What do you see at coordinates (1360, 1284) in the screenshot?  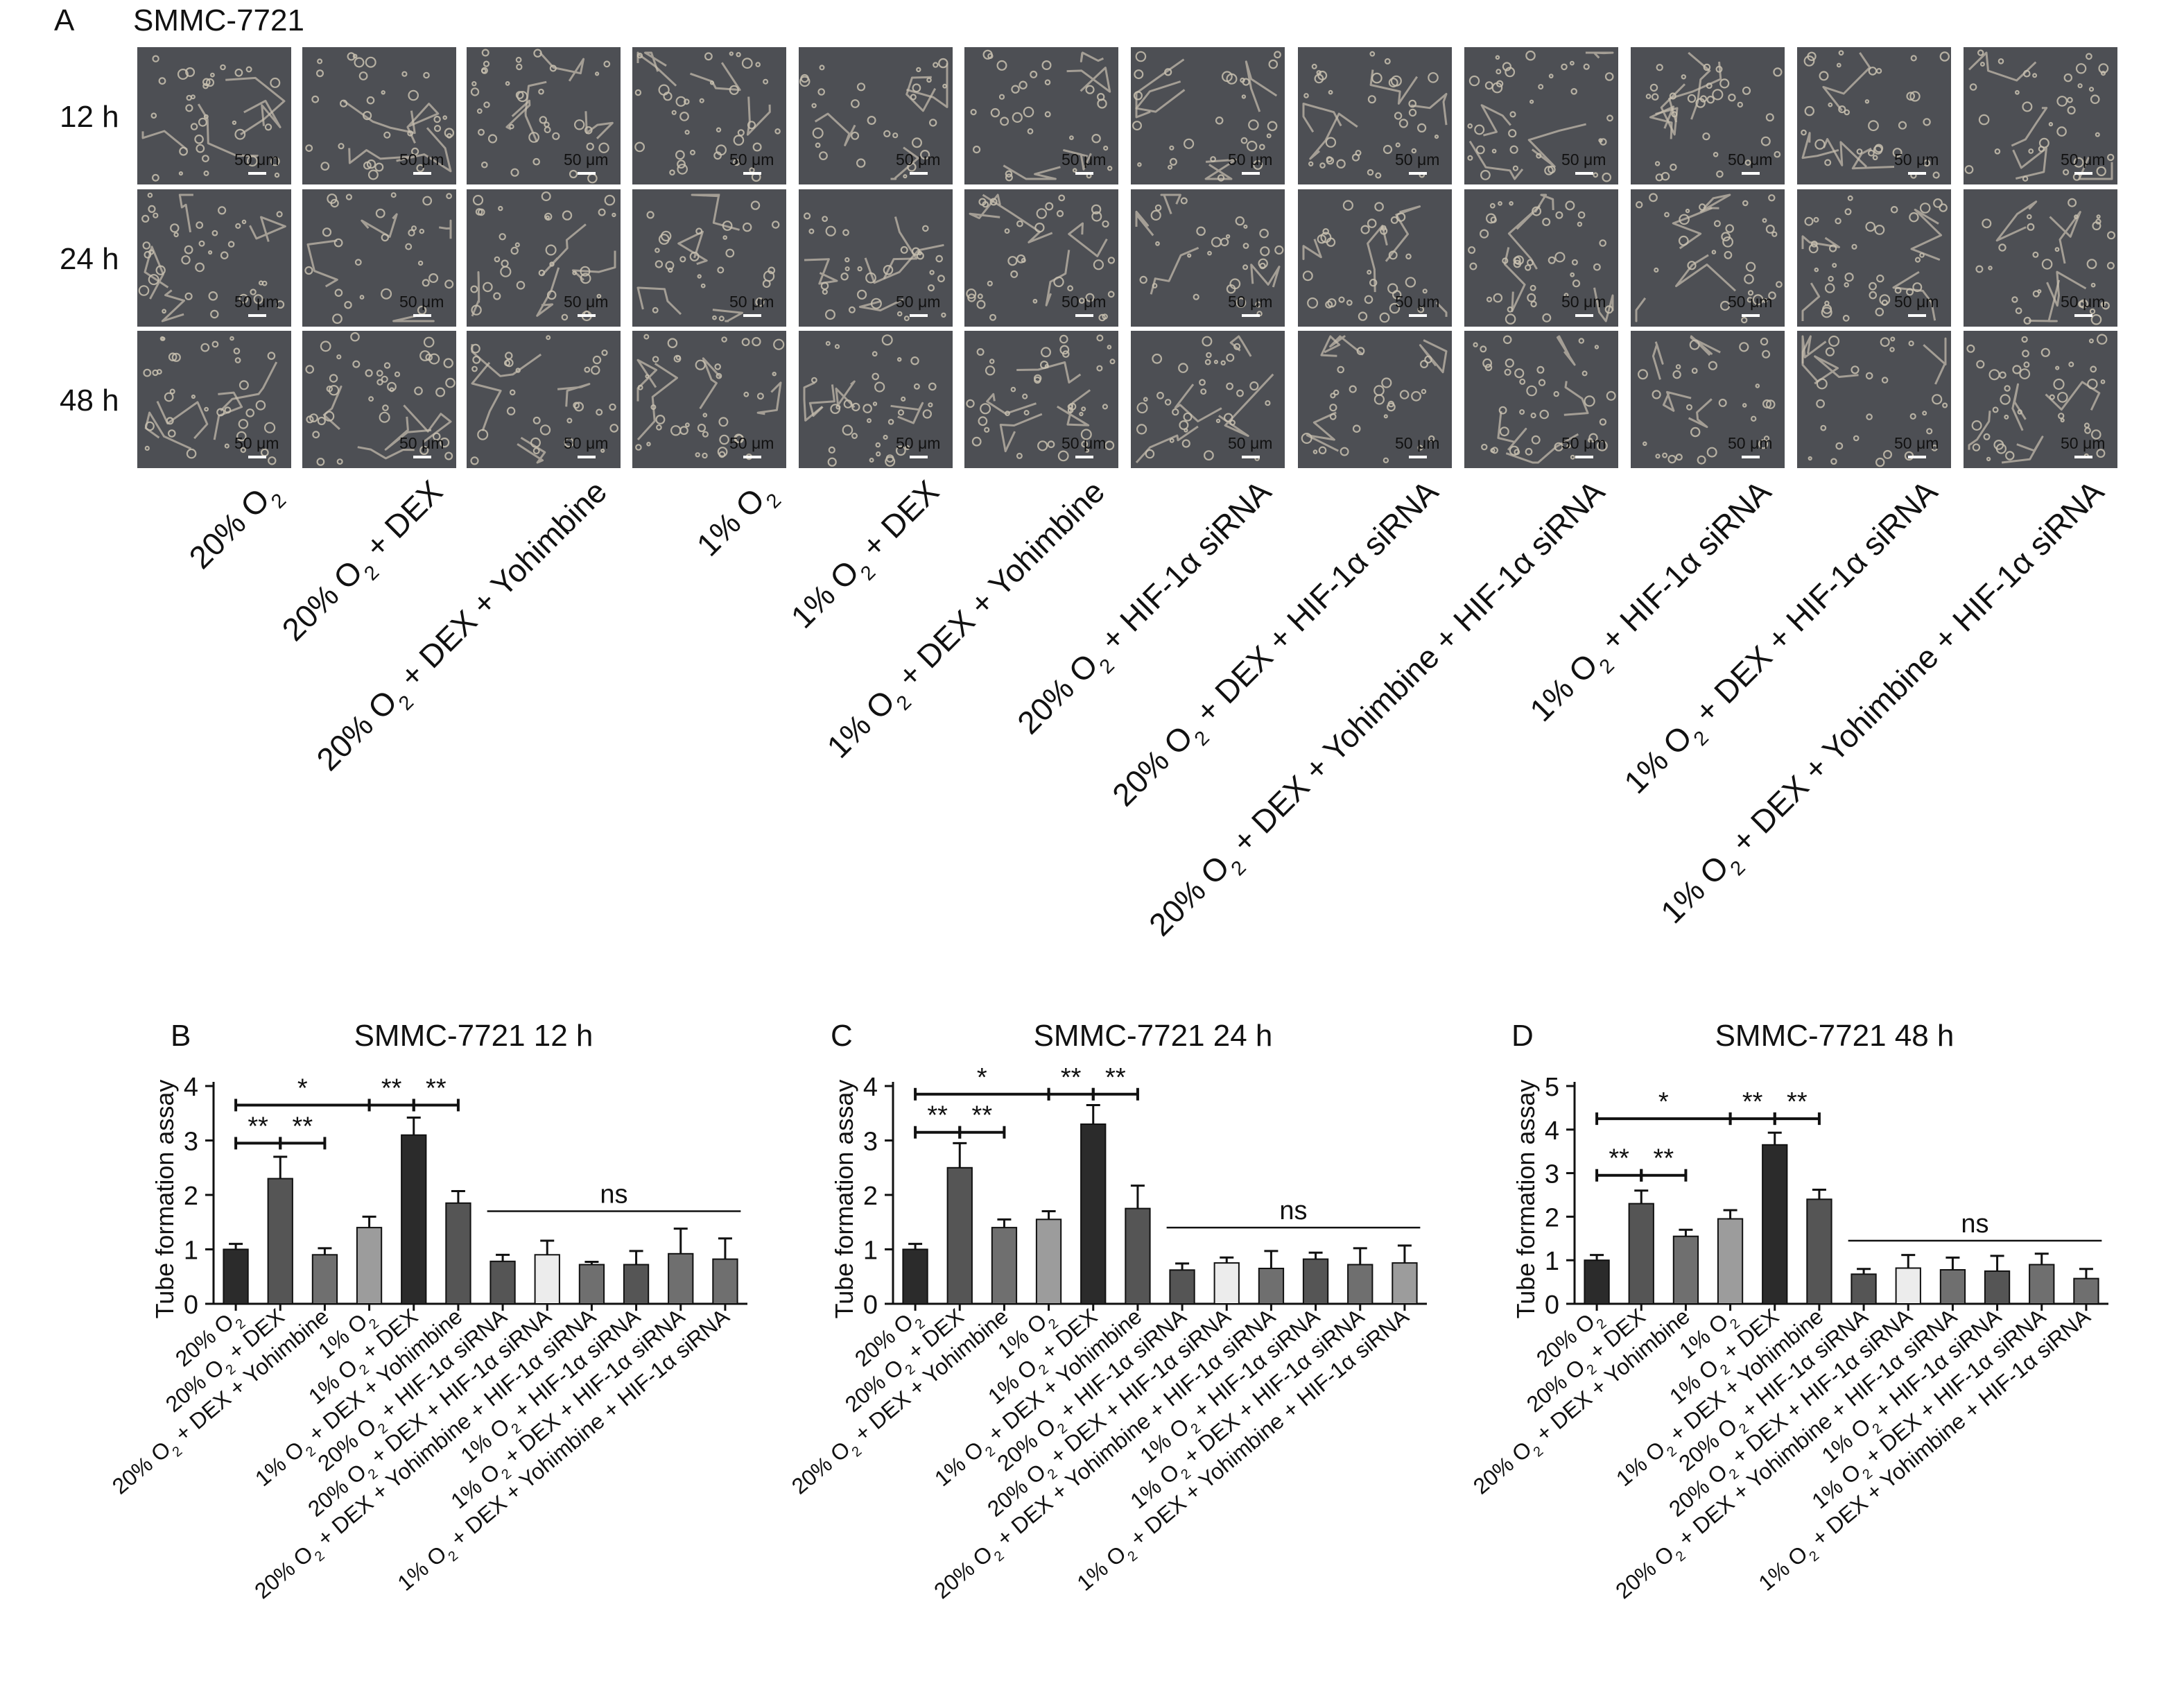 I see `bar` at bounding box center [1360, 1284].